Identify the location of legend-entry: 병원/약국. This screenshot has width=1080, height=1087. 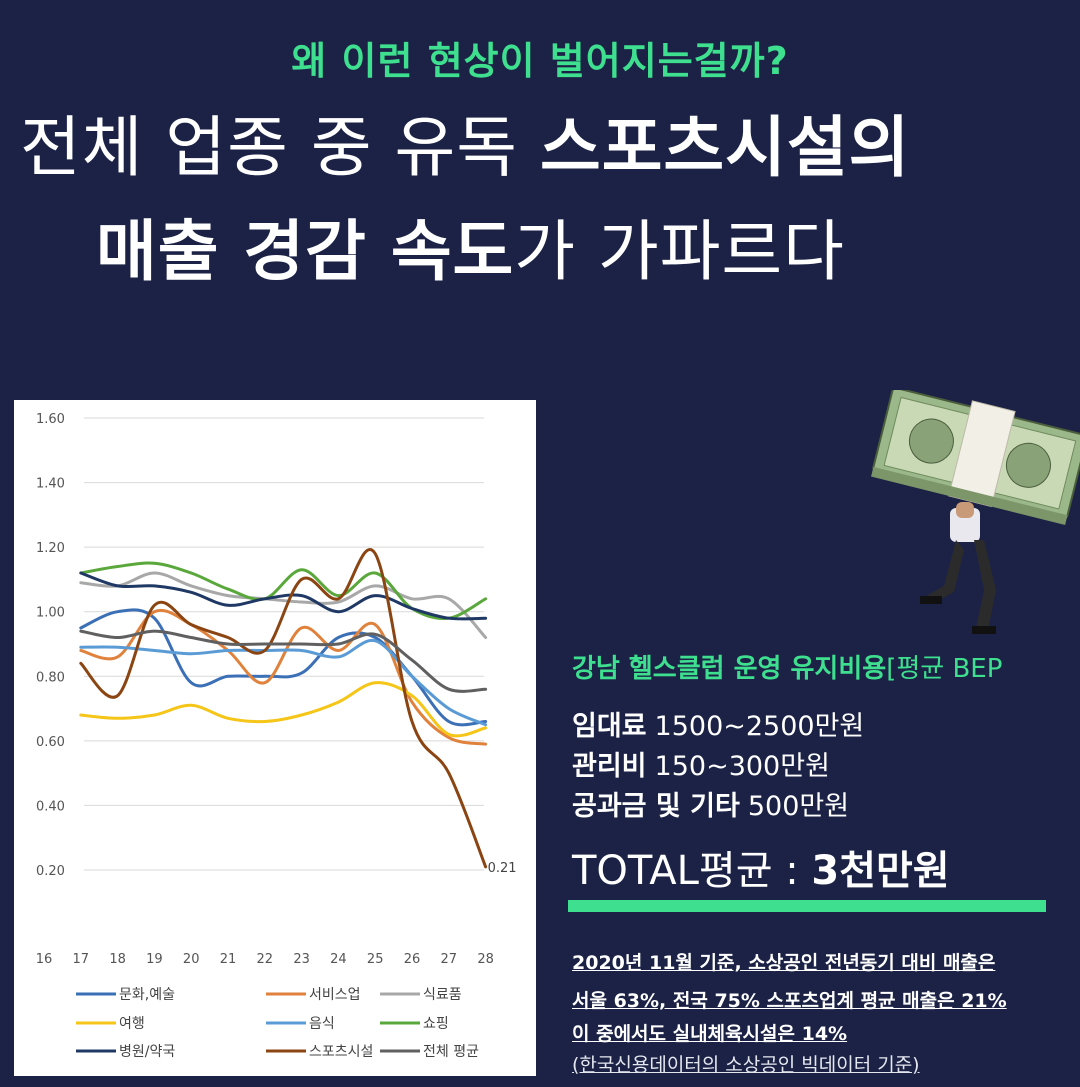
(147, 1052).